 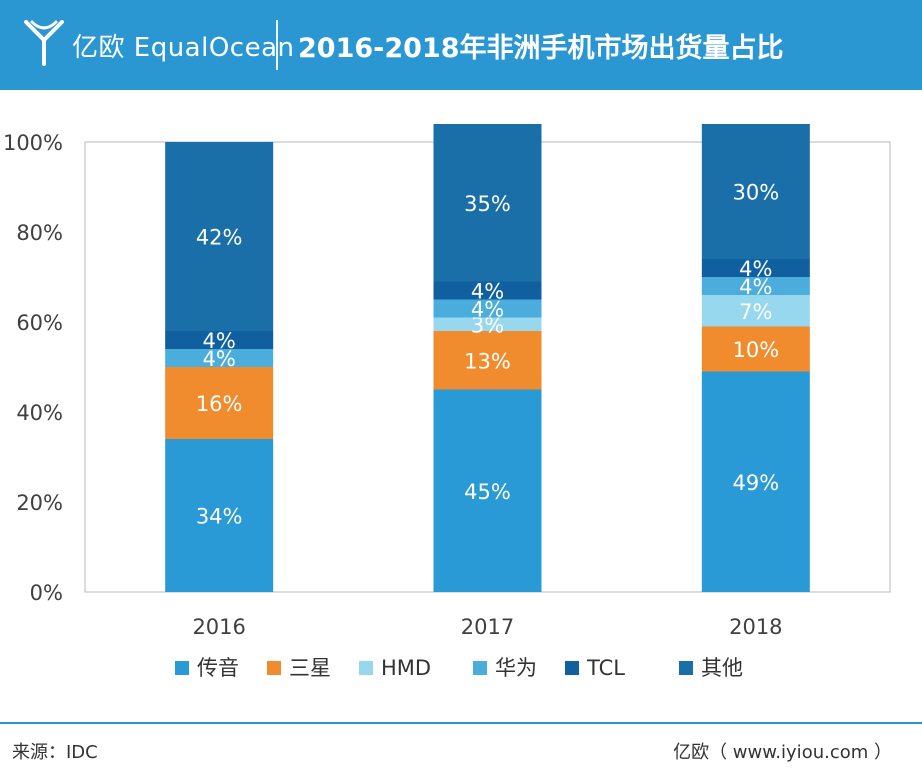 I want to click on data-label: 45%, so click(x=487, y=492).